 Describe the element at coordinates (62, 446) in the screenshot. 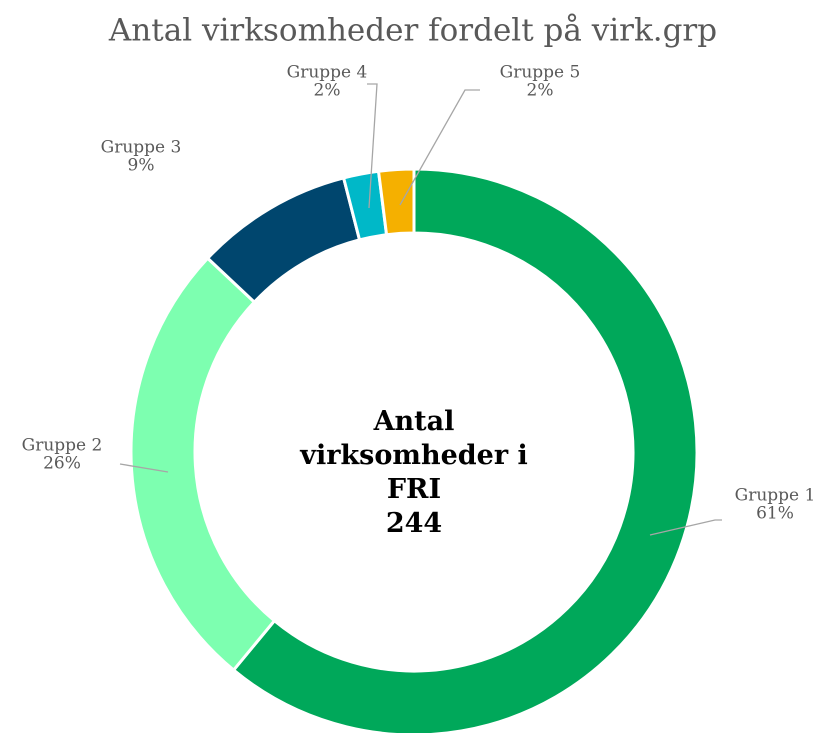

I see `slice-label: Gruppe 2` at that location.